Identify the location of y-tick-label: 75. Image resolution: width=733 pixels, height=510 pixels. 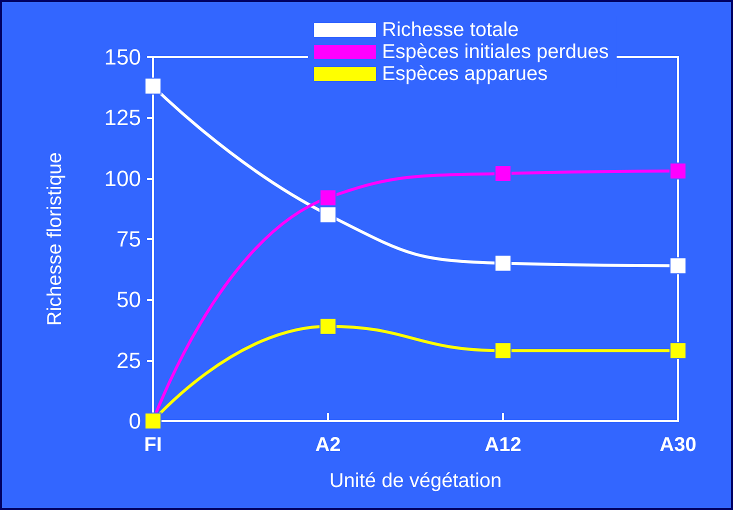
(128, 239).